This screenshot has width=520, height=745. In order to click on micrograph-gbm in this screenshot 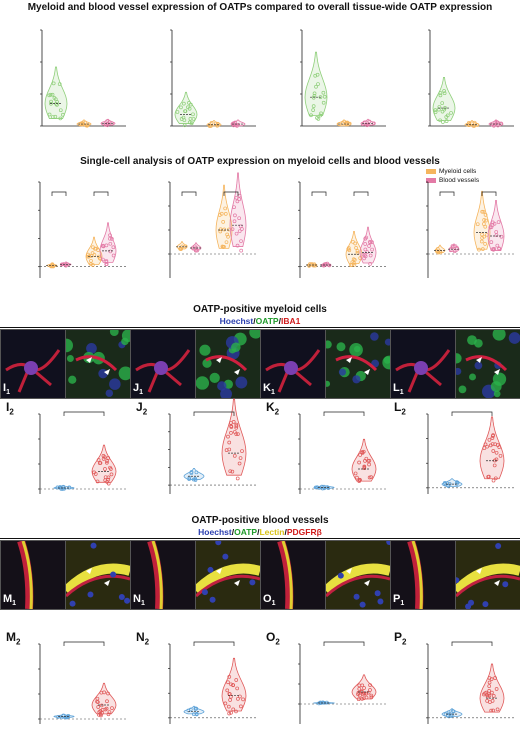, I will do `click(487, 364)`.